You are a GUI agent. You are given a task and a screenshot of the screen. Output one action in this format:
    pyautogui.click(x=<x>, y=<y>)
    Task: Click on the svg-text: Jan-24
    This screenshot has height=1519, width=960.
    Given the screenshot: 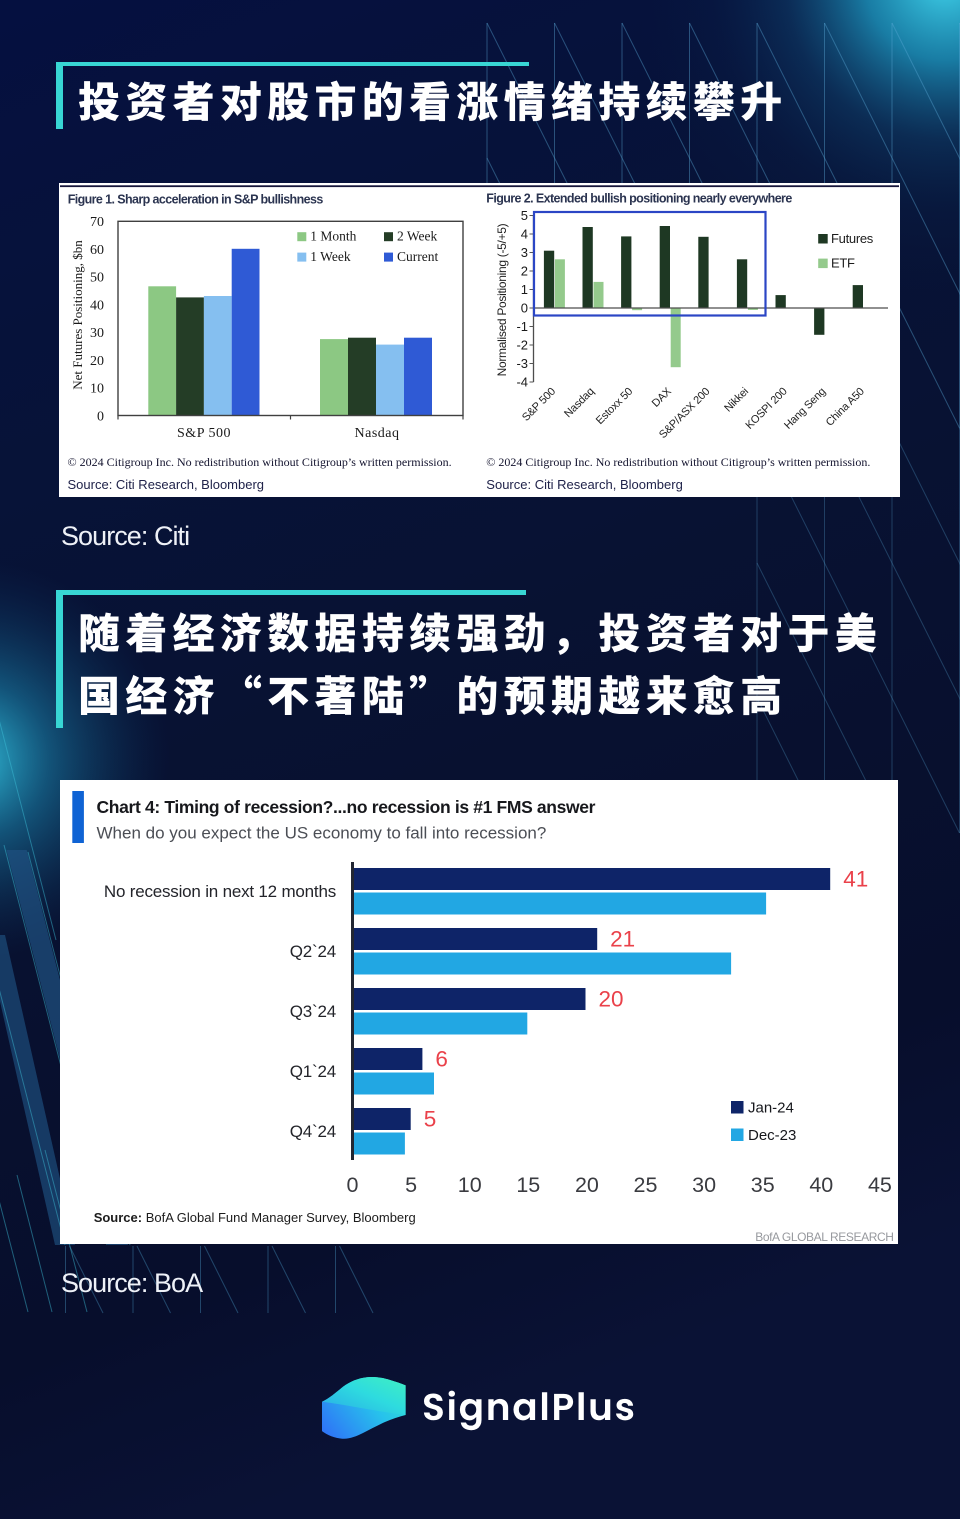 What is the action you would take?
    pyautogui.click(x=771, y=1108)
    